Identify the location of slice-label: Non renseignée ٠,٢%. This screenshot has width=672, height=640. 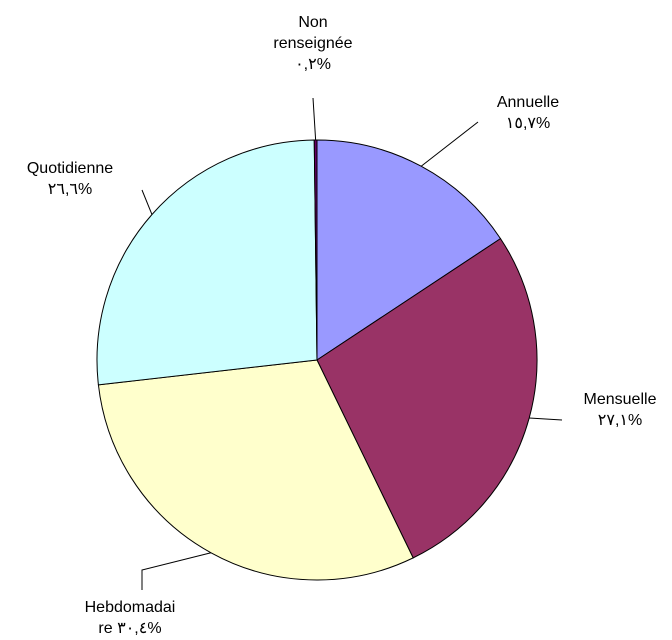
(313, 43).